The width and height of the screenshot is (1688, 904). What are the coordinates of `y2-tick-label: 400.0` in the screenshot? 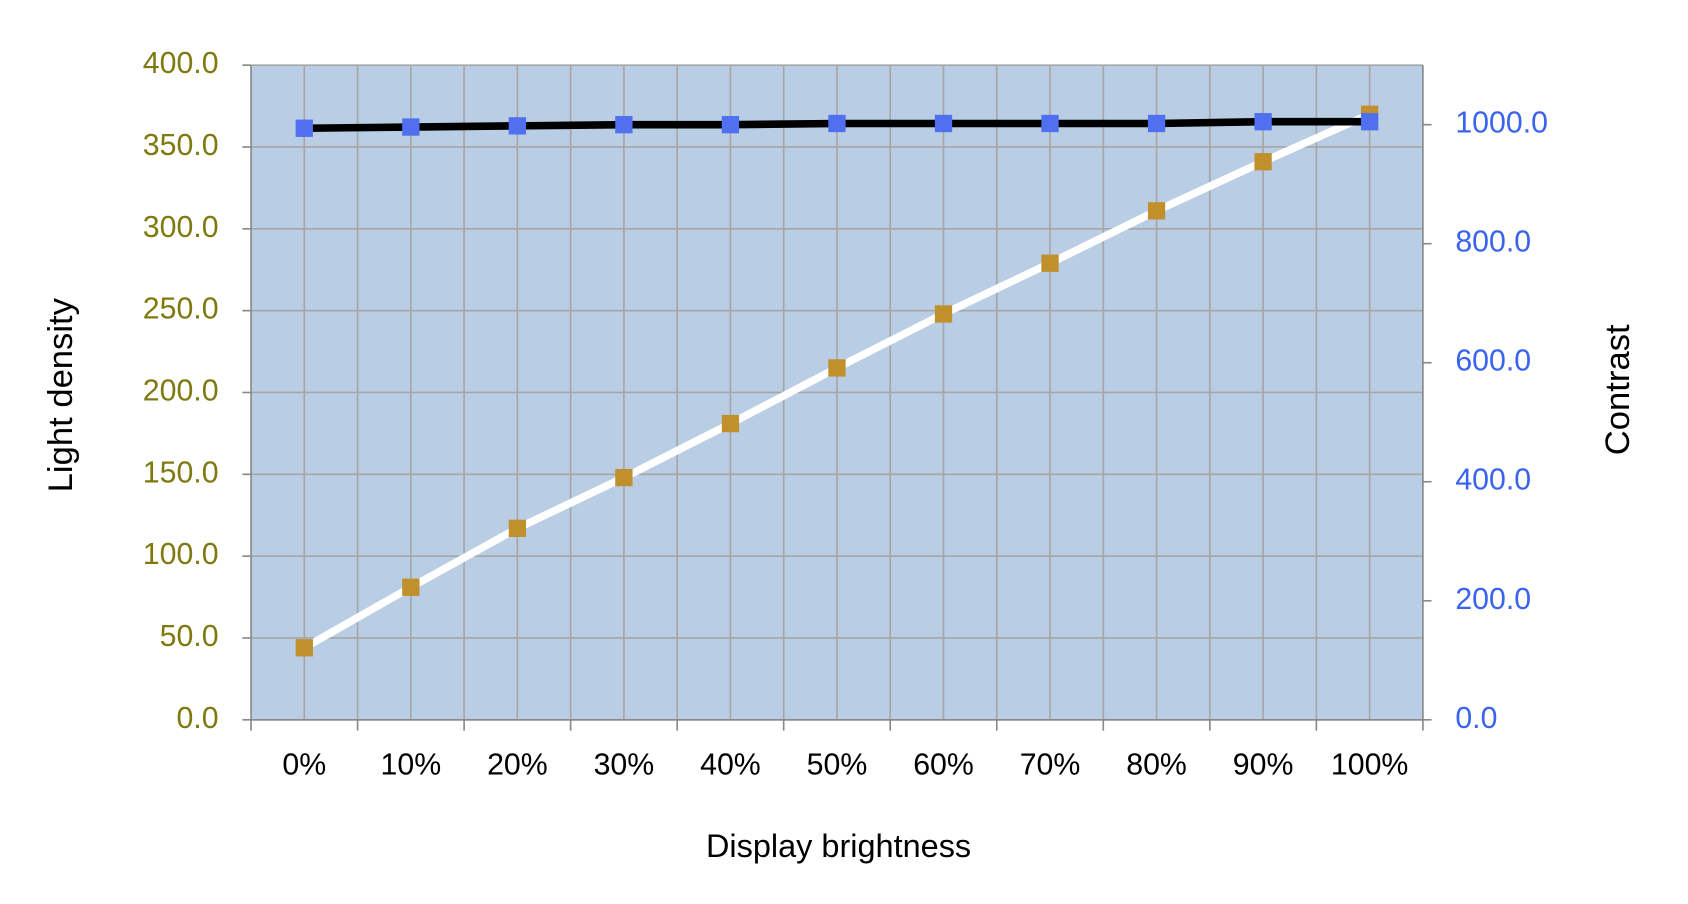 It's located at (1493, 480).